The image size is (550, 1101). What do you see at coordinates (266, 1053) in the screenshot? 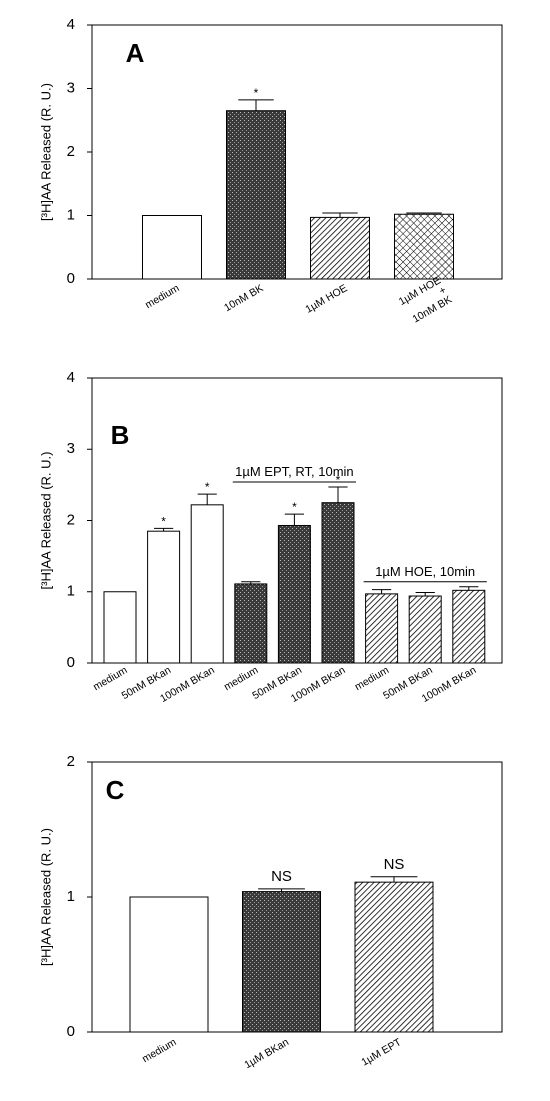
I see `x-tick-label: 1µM BKan` at bounding box center [266, 1053].